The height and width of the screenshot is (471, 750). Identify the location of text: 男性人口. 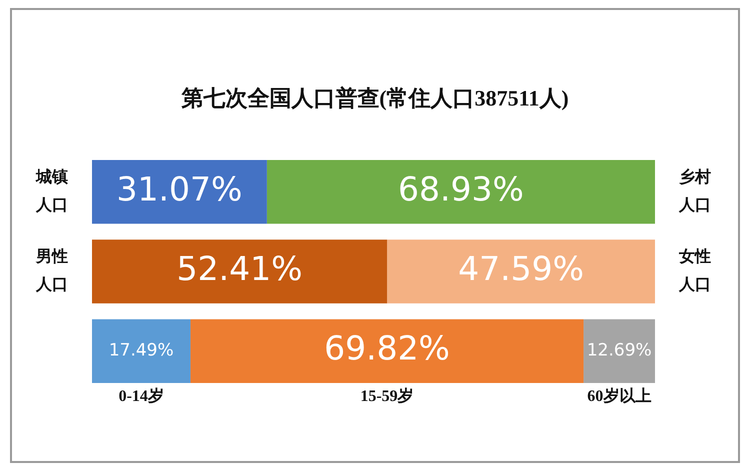
(51, 271).